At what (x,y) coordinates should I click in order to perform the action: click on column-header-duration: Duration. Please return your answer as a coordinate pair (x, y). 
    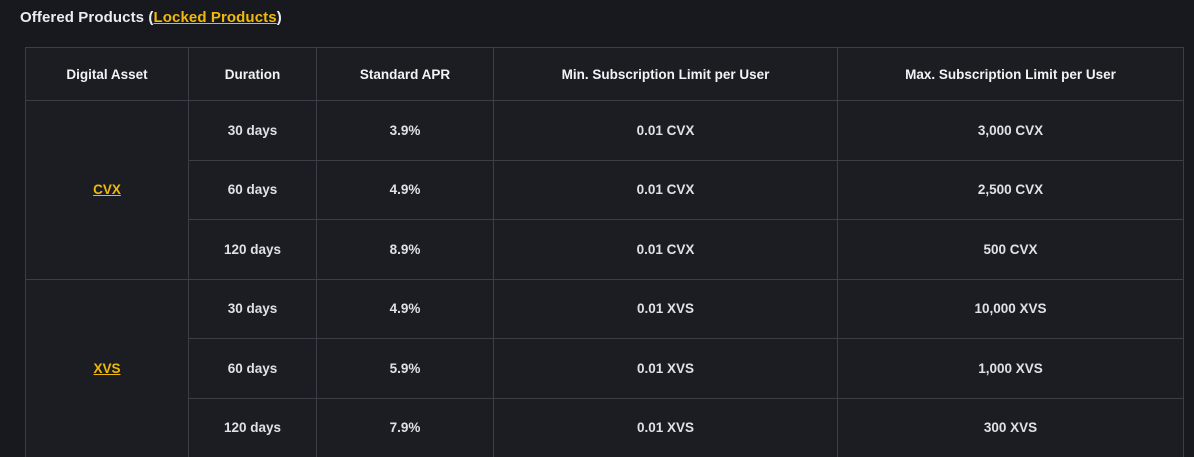
    Looking at the image, I should click on (252, 74).